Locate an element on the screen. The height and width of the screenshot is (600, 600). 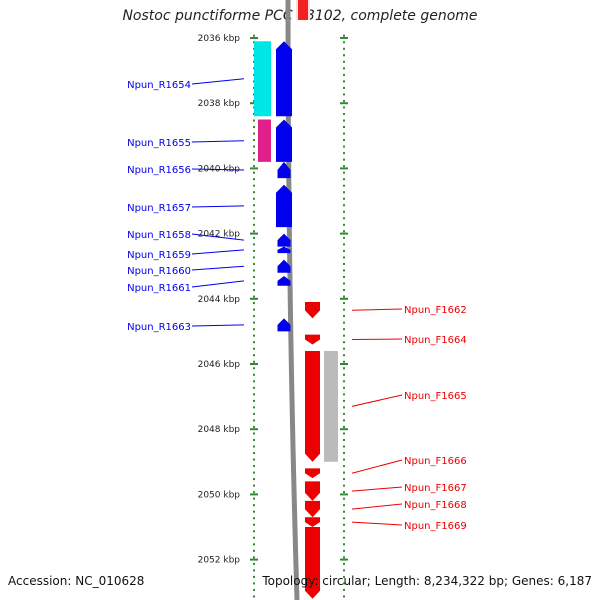
scale-tick-label: 2046 kbp is located at coordinates (219, 365).